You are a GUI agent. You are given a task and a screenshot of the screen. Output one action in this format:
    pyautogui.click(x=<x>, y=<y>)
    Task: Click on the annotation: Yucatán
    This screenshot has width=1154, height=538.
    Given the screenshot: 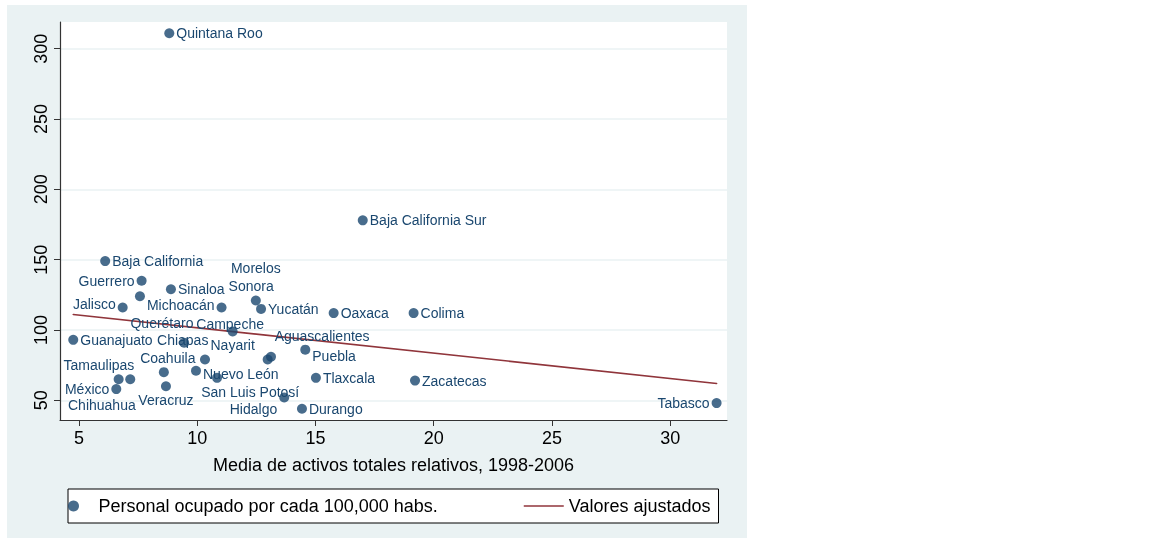 What is the action you would take?
    pyautogui.click(x=293, y=308)
    